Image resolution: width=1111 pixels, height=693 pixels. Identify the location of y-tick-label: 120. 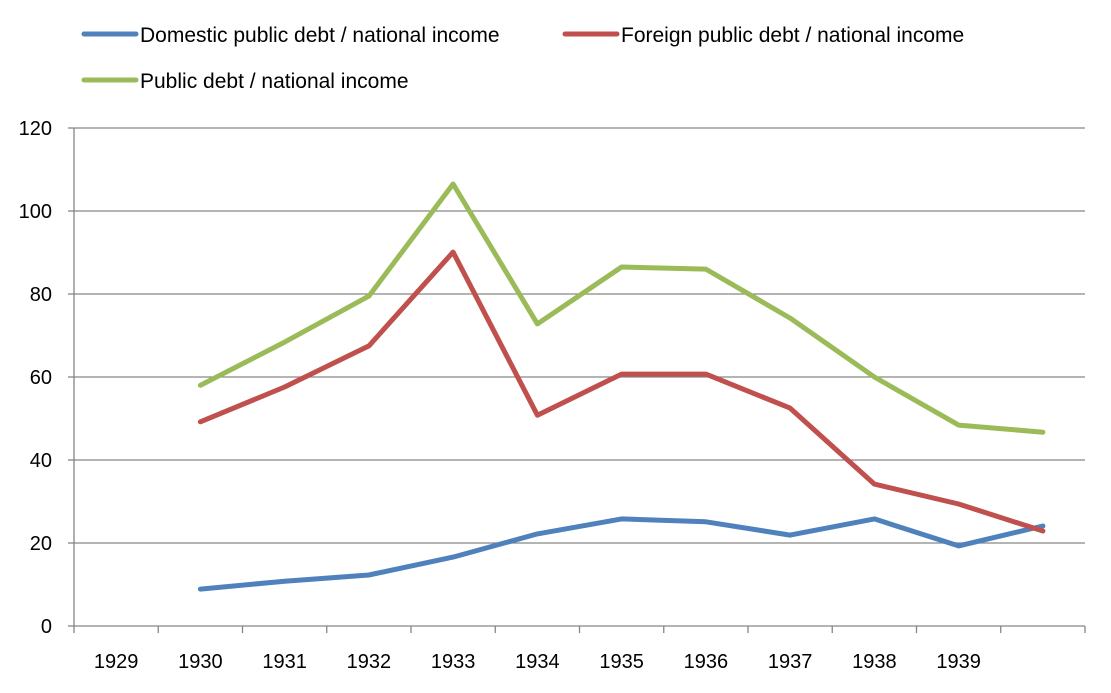
(35, 129).